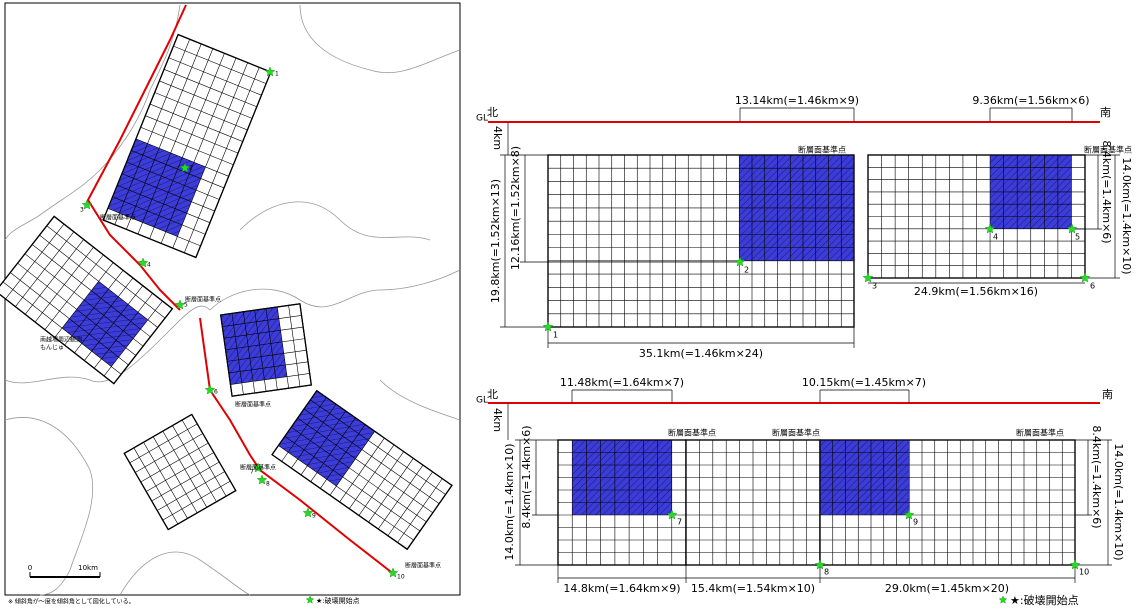 The height and width of the screenshot is (608, 1144). What do you see at coordinates (947, 588) in the screenshot?
I see `dimension-label: 29.0km(=1.45km×20)` at bounding box center [947, 588].